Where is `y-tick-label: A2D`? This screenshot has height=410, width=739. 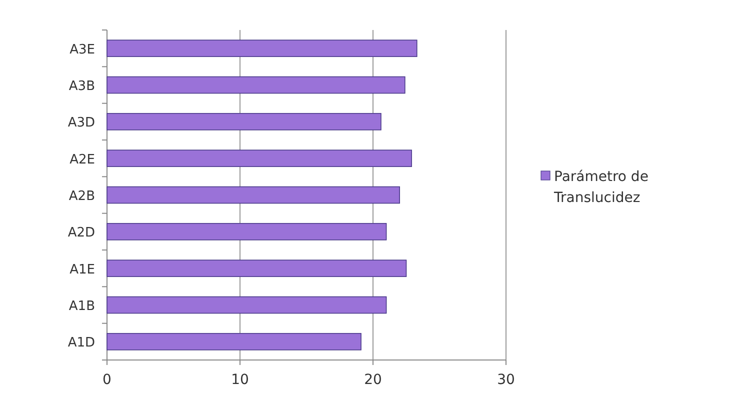
y-tick-label: A2D is located at coordinates (81, 233).